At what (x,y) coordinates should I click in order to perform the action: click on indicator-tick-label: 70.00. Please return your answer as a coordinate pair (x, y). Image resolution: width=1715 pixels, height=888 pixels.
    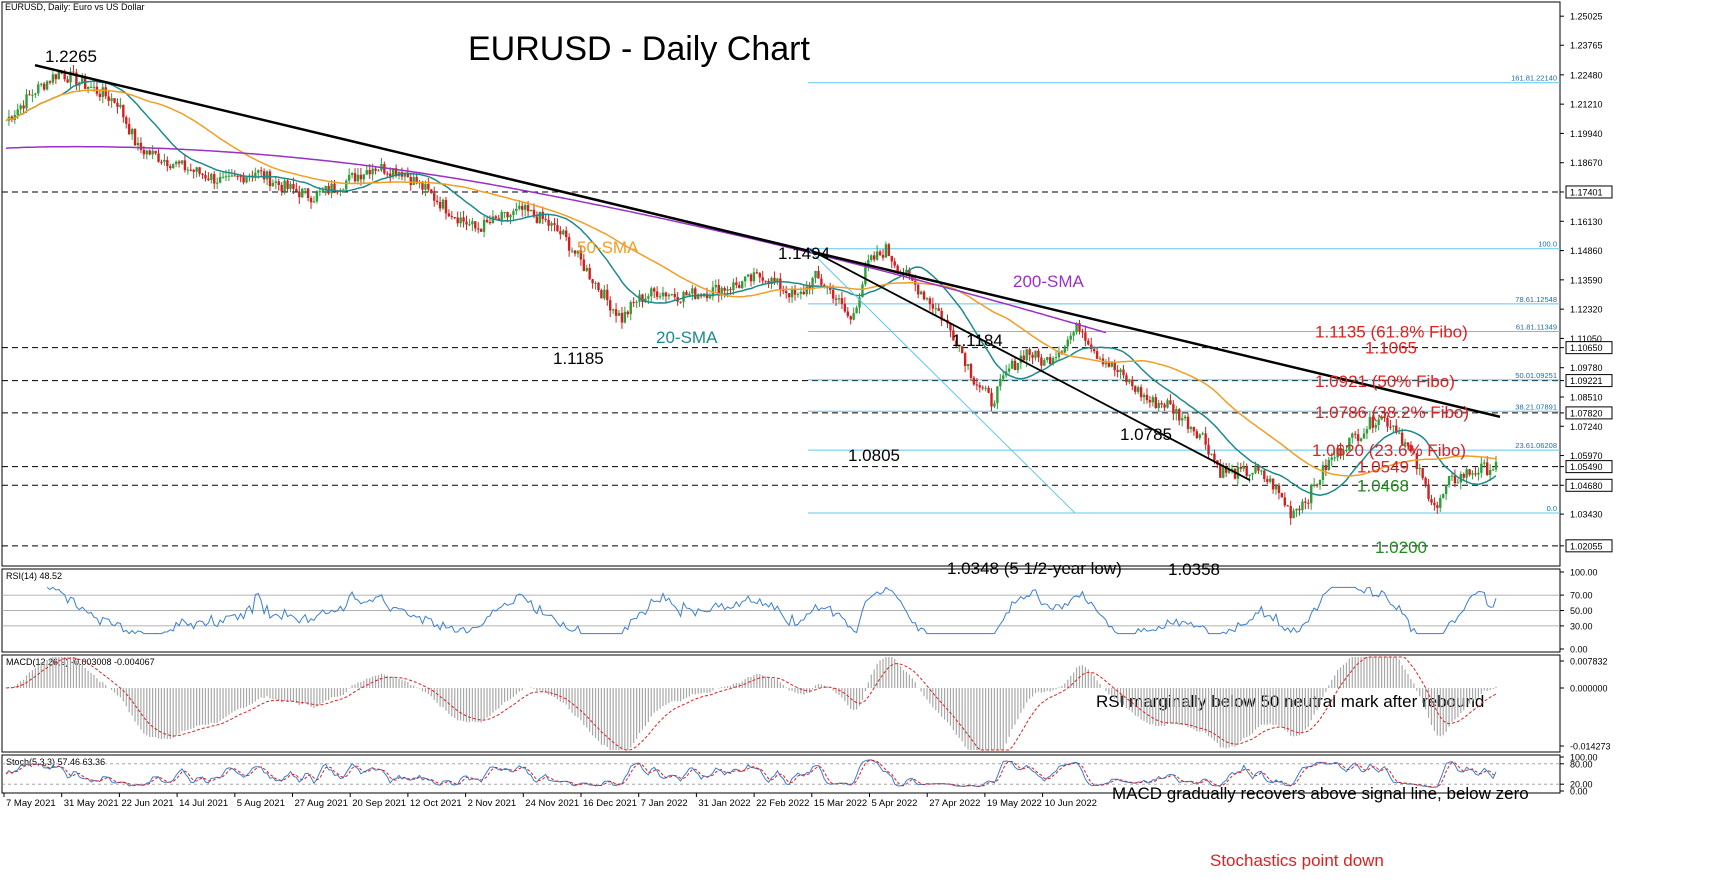
    Looking at the image, I should click on (1581, 596).